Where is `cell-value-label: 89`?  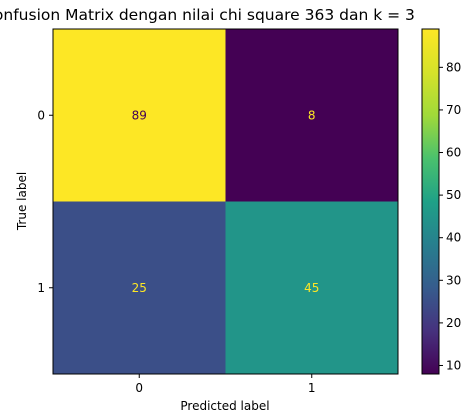
cell-value-label: 89 is located at coordinates (139, 115).